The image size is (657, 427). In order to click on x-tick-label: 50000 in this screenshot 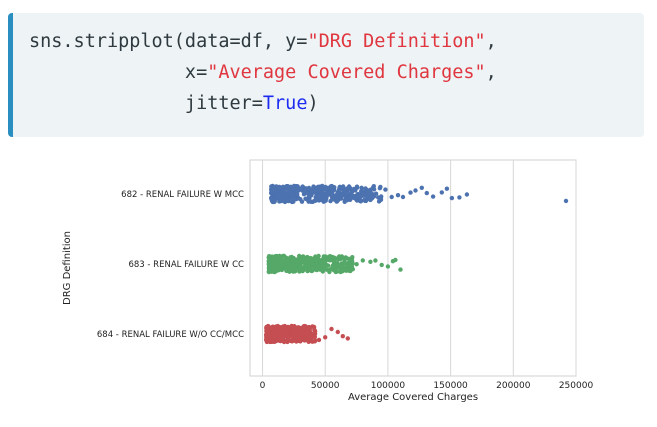, I will do `click(325, 386)`.